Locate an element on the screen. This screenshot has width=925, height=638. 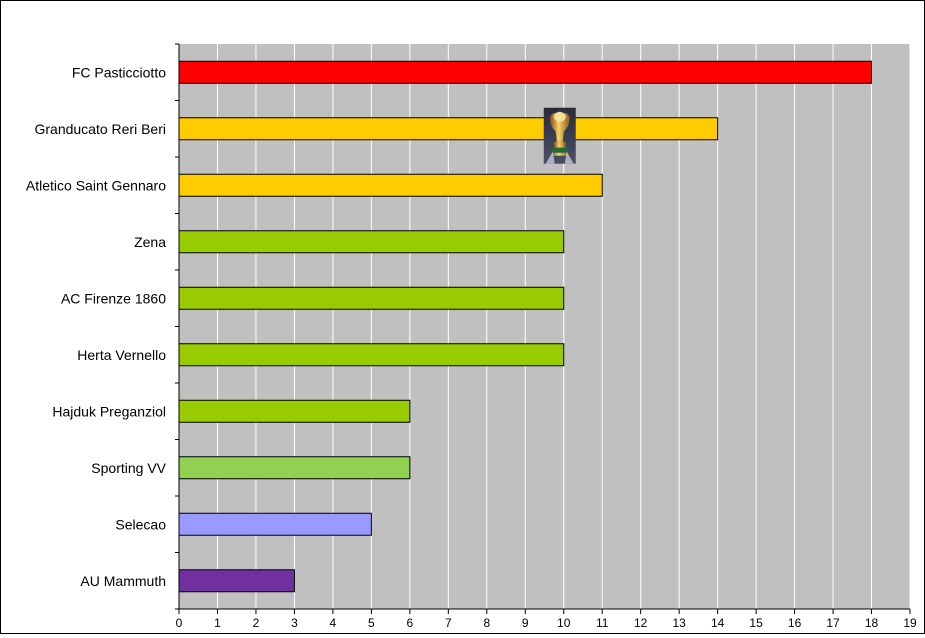
x-tick-label: 11 is located at coordinates (602, 623).